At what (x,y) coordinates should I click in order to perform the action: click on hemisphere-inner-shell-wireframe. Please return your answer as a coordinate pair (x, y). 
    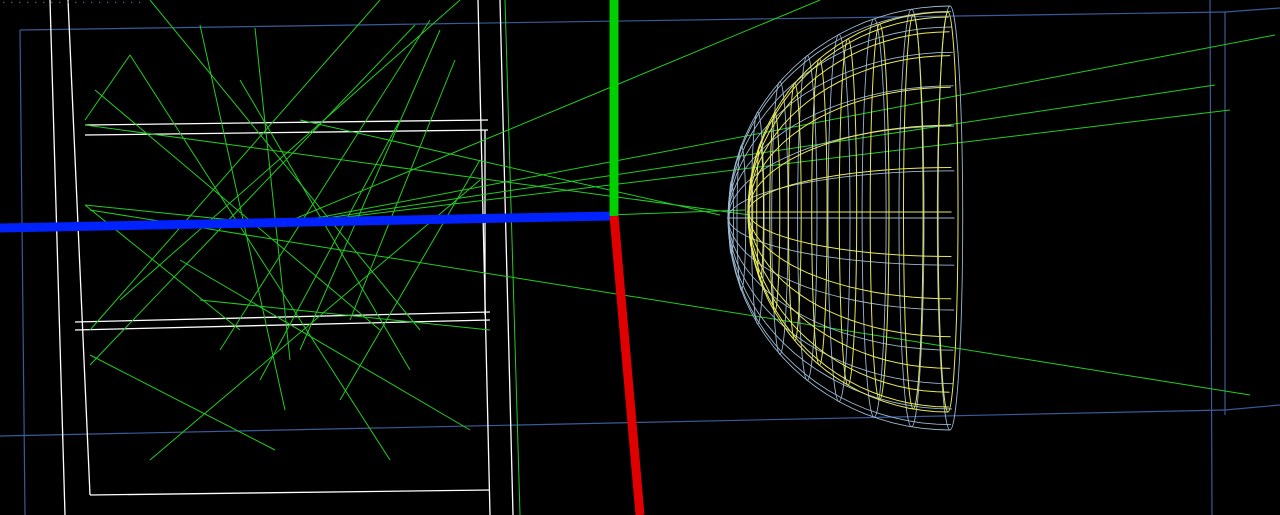
    Looking at the image, I should click on (853, 212).